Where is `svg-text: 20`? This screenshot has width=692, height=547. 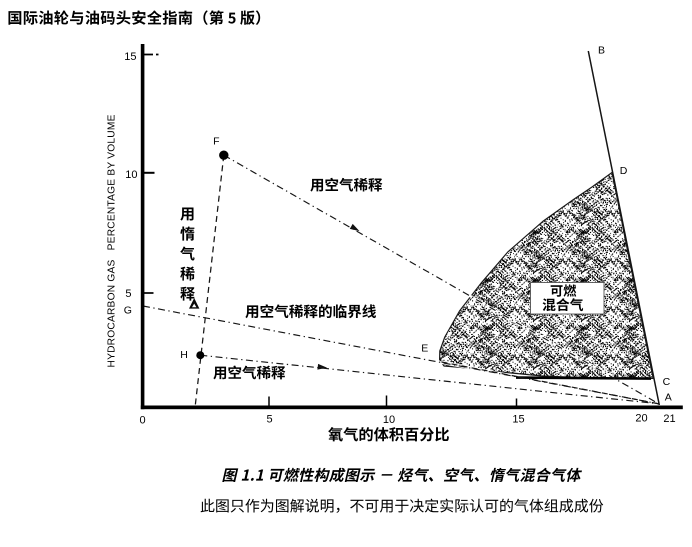 svg-text: 20 is located at coordinates (641, 419).